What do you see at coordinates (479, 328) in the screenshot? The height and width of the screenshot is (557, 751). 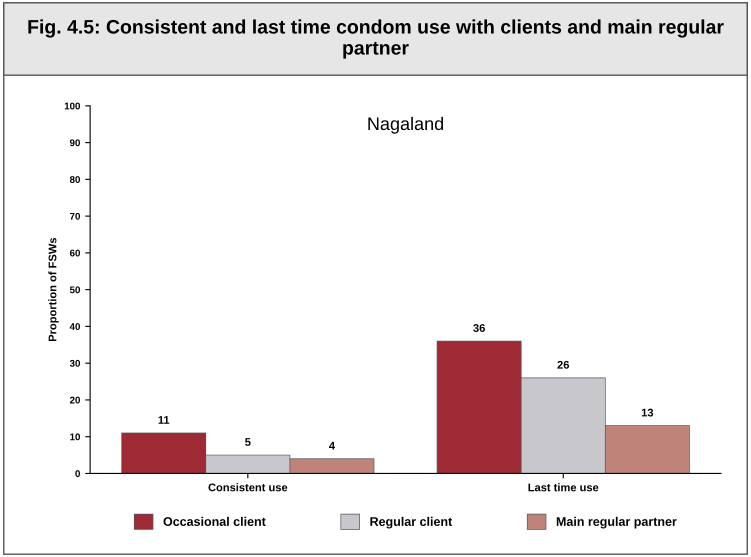 I see `data-label: 36` at bounding box center [479, 328].